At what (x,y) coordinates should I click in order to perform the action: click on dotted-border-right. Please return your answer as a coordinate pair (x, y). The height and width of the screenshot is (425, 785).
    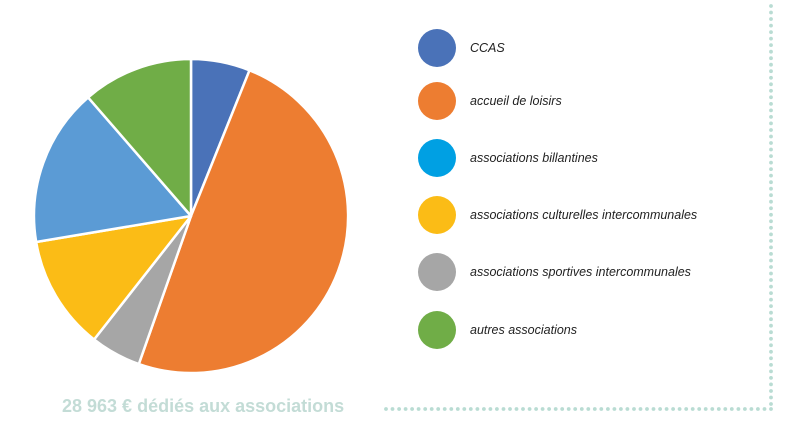
    Looking at the image, I should click on (771, 205).